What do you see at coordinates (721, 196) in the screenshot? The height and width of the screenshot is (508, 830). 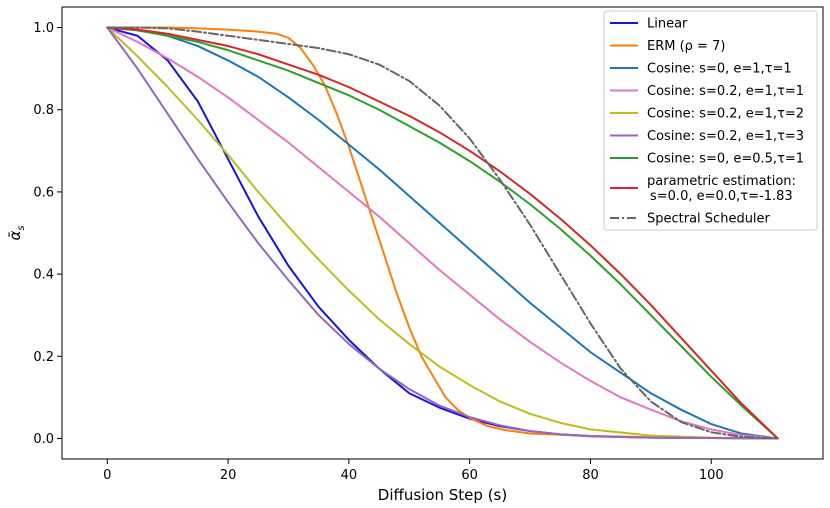 I see `legend-label-line: s=0.0, e=0.0,τ=-1.83` at bounding box center [721, 196].